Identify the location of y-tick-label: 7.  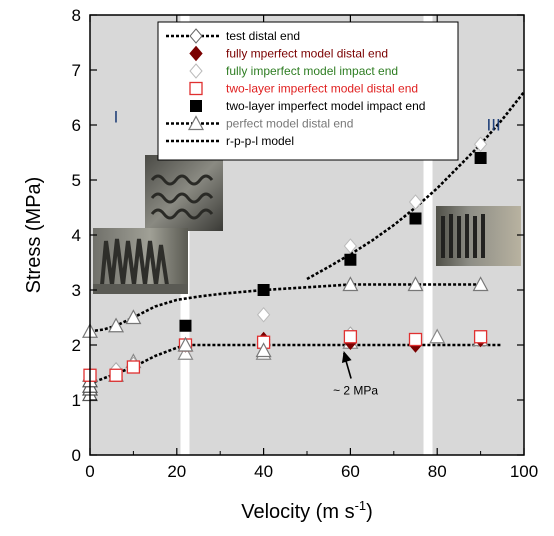
(76, 70).